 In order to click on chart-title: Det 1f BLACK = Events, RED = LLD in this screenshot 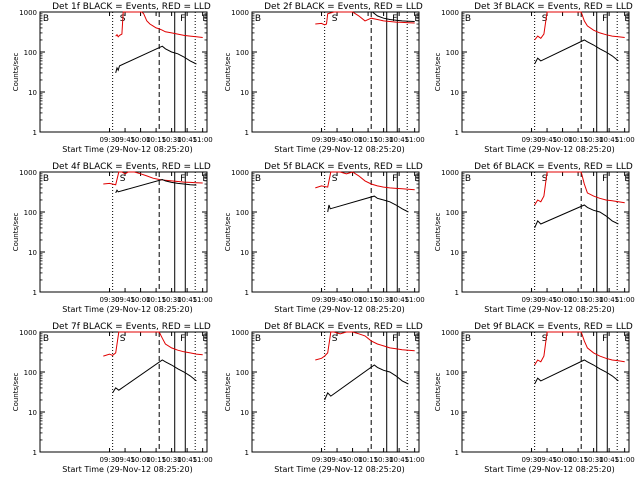, I will do `click(131, 7)`.